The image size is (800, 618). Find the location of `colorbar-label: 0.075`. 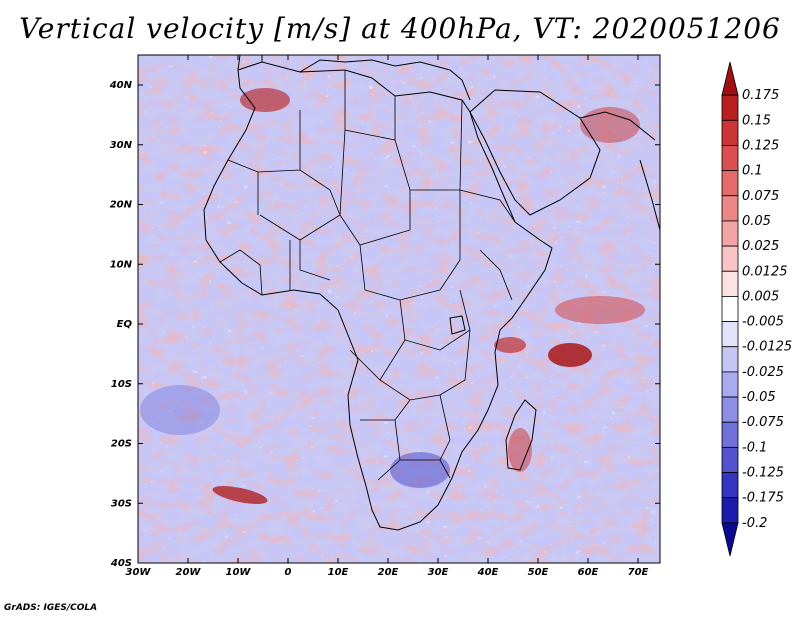

colorbar-label: 0.075 is located at coordinates (760, 196).